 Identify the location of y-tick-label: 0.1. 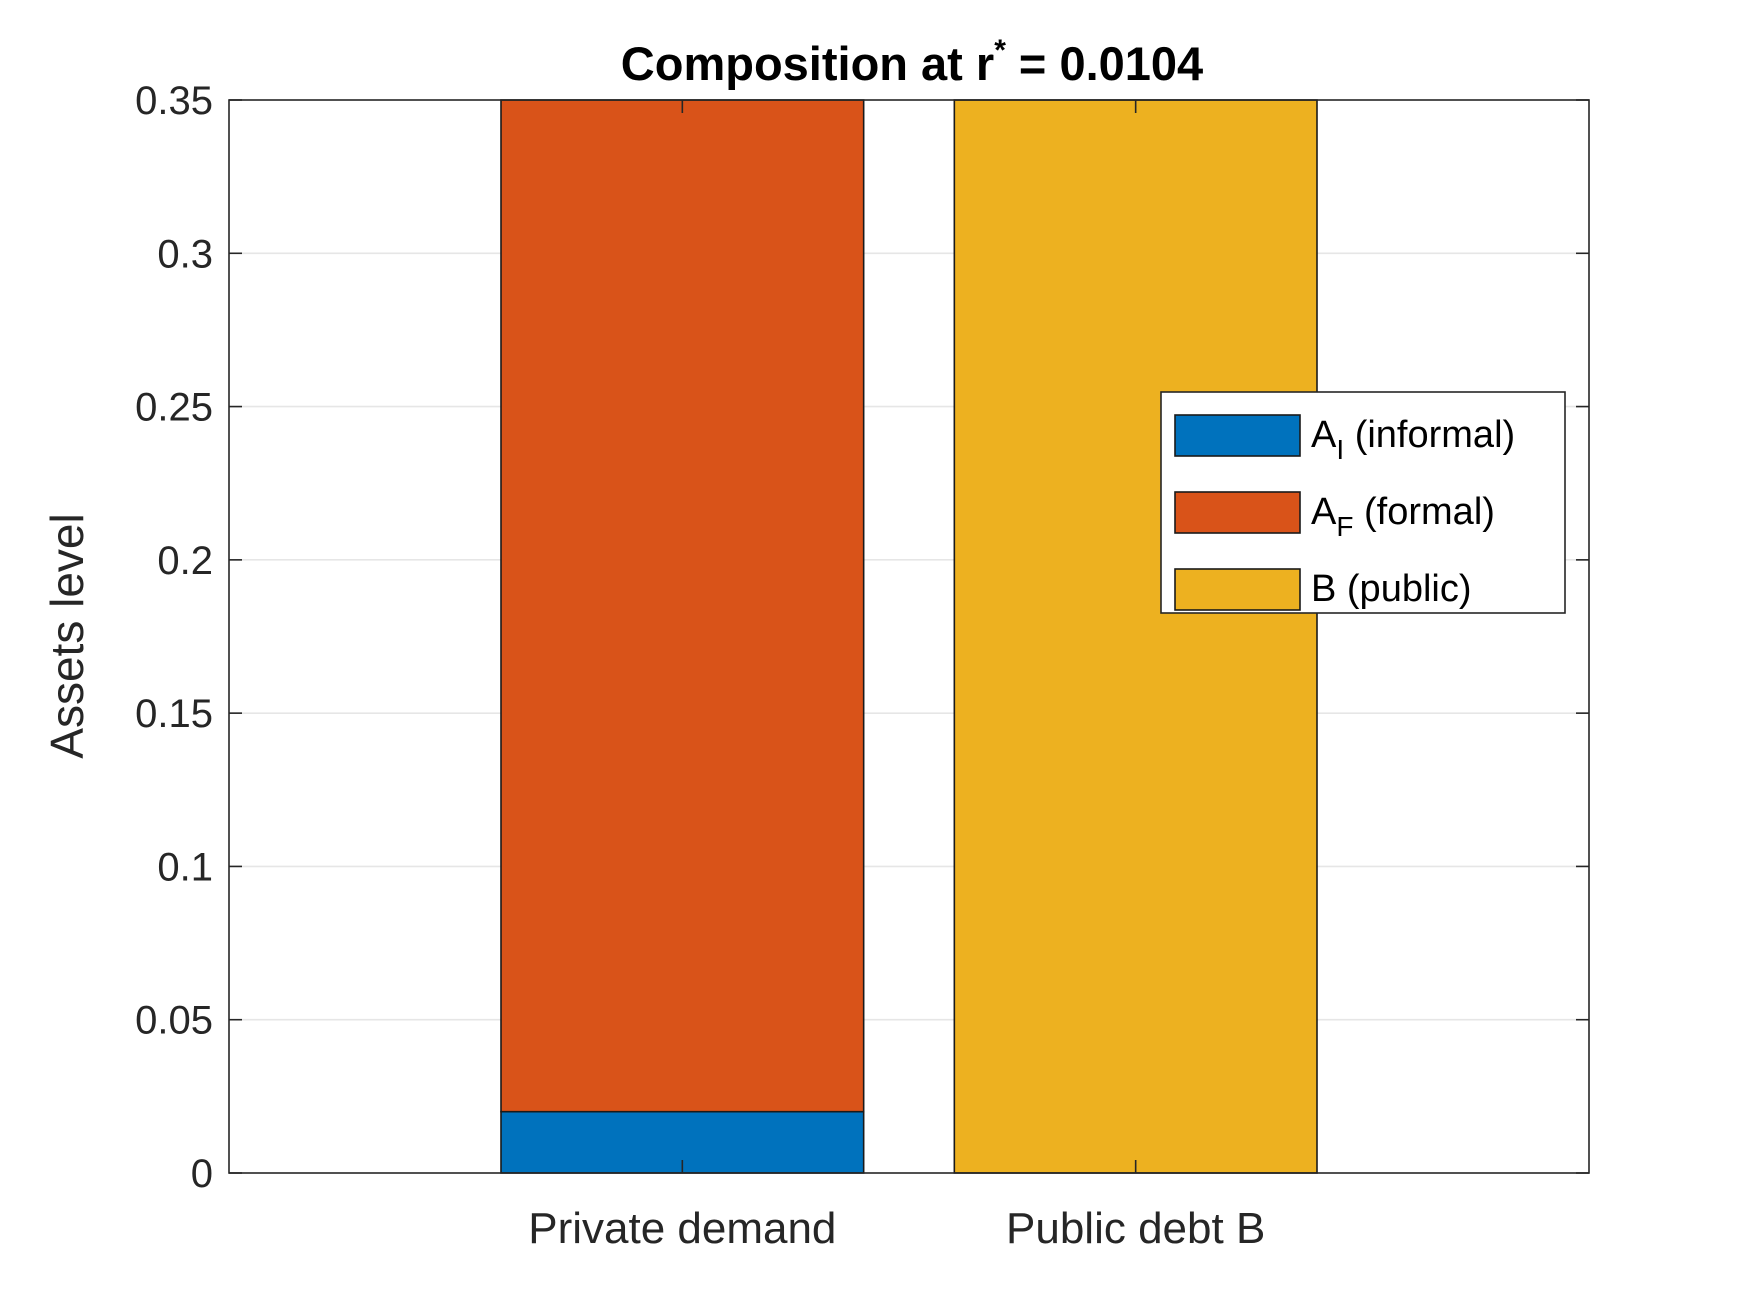
(185, 867).